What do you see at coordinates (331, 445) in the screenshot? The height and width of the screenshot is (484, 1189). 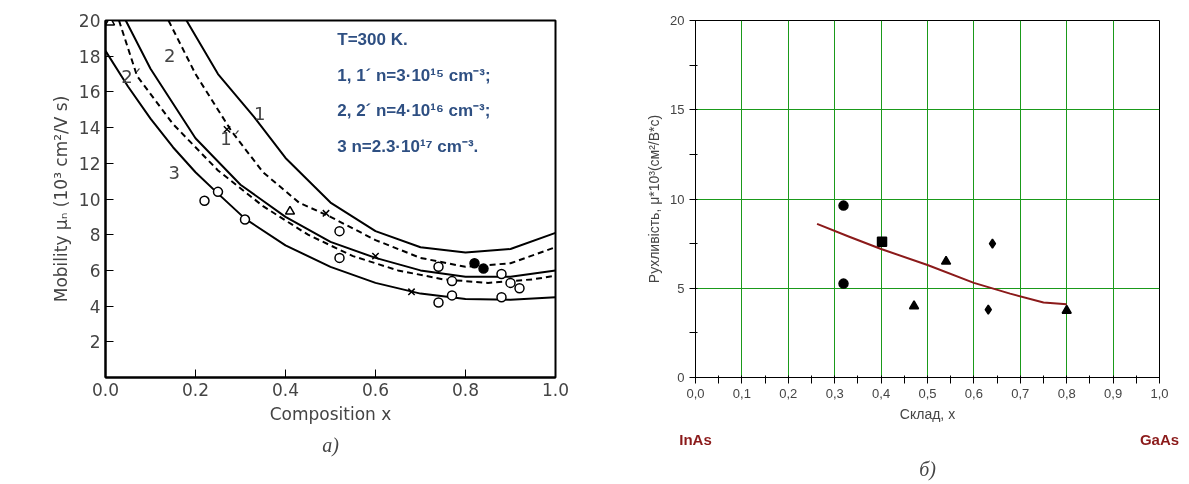 I see `text: a)` at bounding box center [331, 445].